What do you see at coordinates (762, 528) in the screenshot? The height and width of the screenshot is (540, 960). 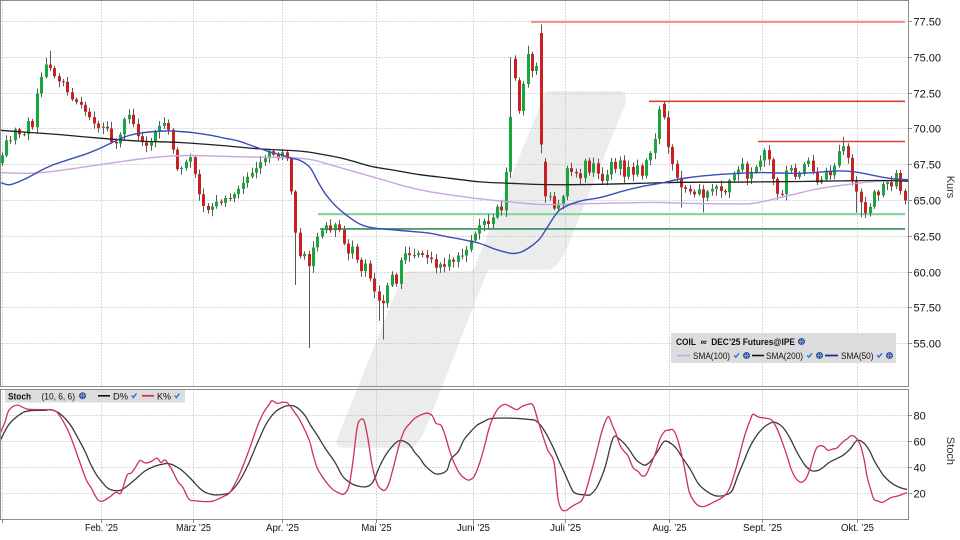 I see `svg-text: Sept. ’25` at bounding box center [762, 528].